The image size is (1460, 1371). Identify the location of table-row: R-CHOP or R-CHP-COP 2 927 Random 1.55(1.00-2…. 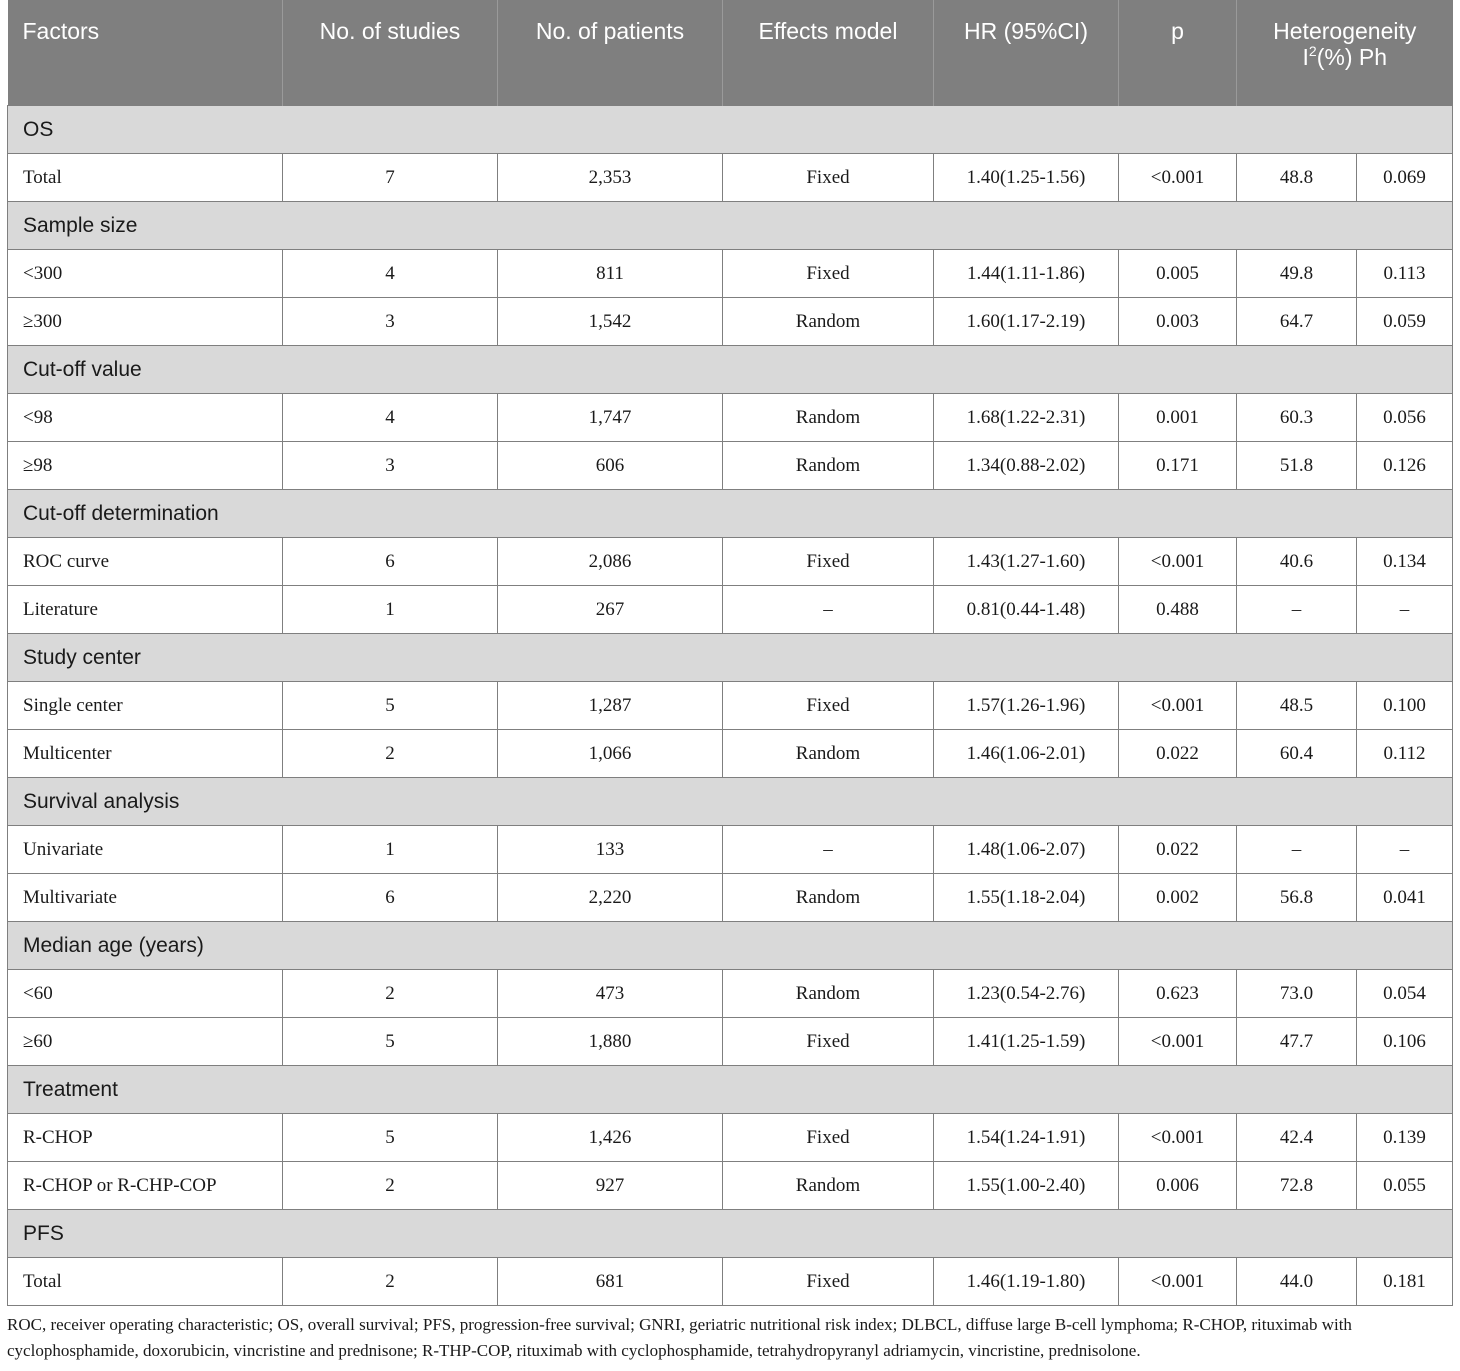
(730, 1185).